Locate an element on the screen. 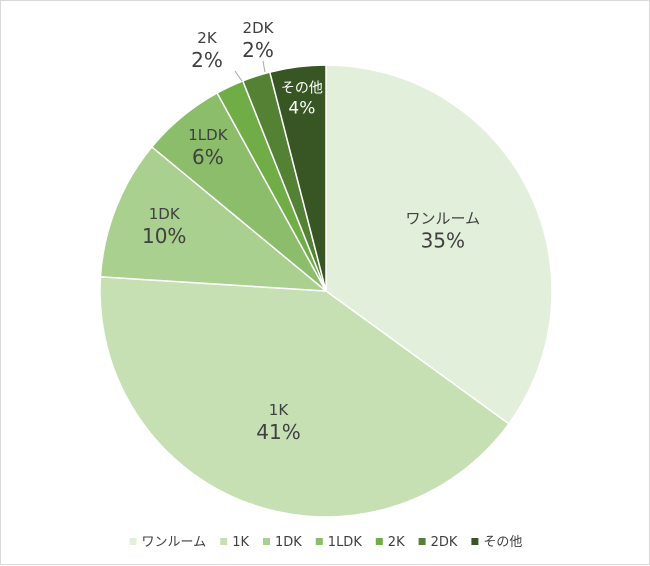 Image resolution: width=650 pixels, height=566 pixels. legend-item-1dk: 1DK is located at coordinates (282, 542).